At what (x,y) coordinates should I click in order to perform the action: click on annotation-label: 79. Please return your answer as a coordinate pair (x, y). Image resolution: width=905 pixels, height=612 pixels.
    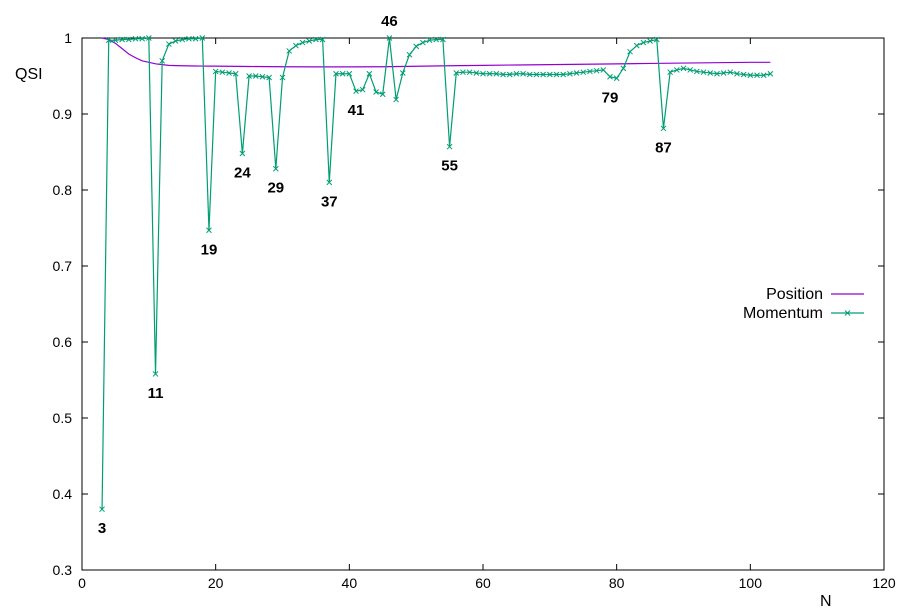
    Looking at the image, I should click on (610, 97).